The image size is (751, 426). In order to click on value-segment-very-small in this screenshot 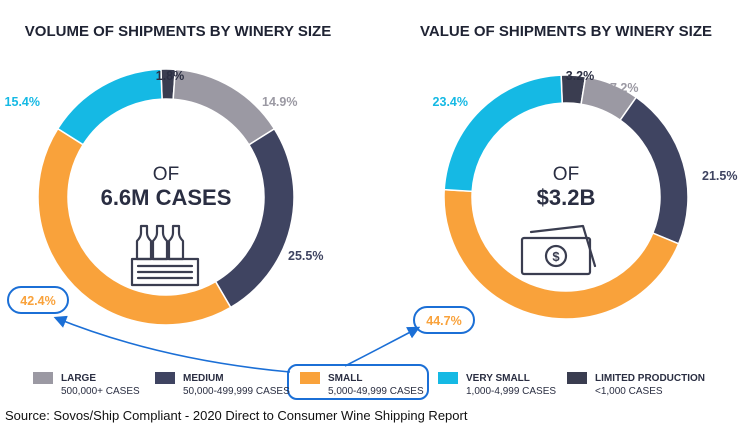, I will do `click(503, 133)`.